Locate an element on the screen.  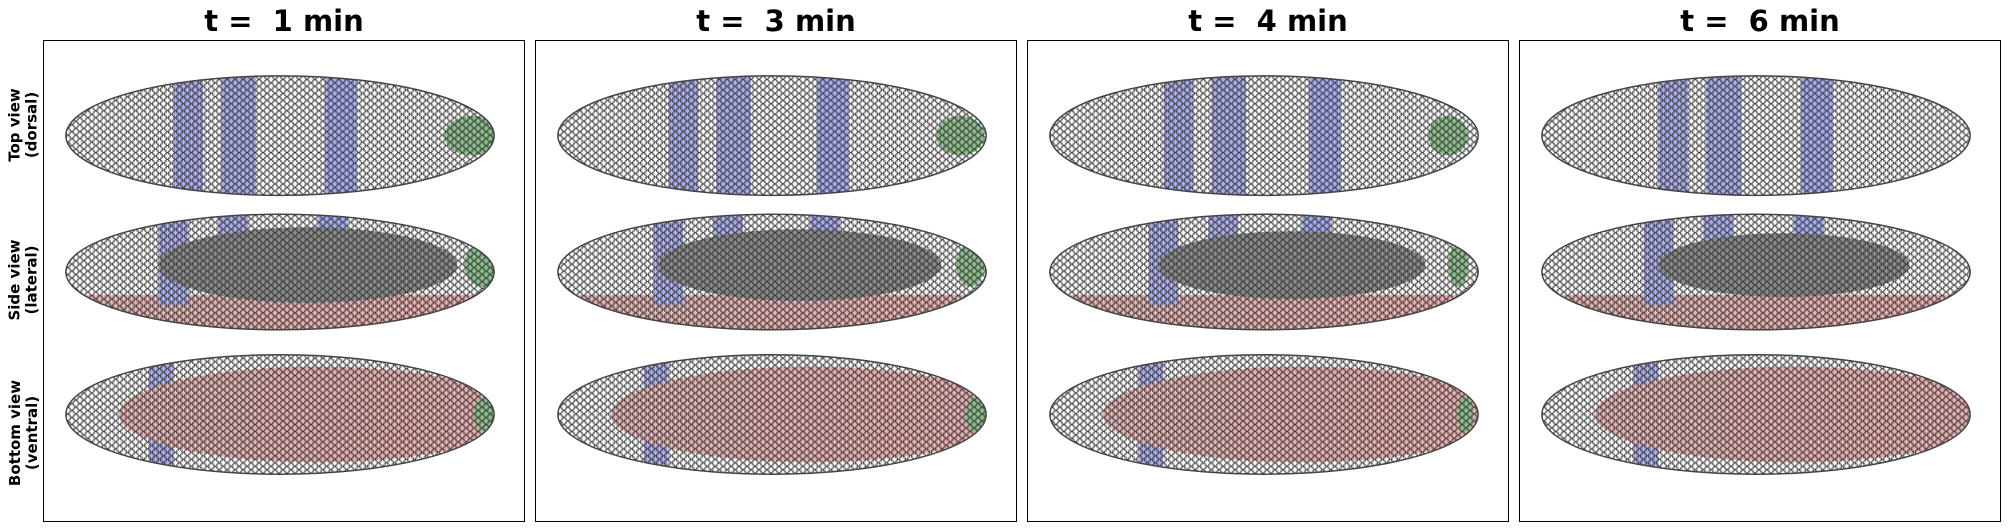
row-label-side: Side view (lateral) is located at coordinates (24, 280).